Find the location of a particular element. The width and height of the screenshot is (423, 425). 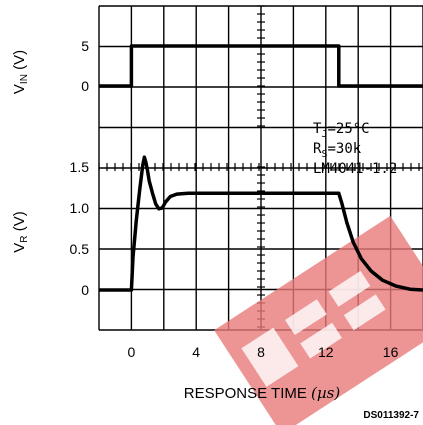

bottom-panel-y-axis-title: VR (V) is located at coordinates (20, 231).